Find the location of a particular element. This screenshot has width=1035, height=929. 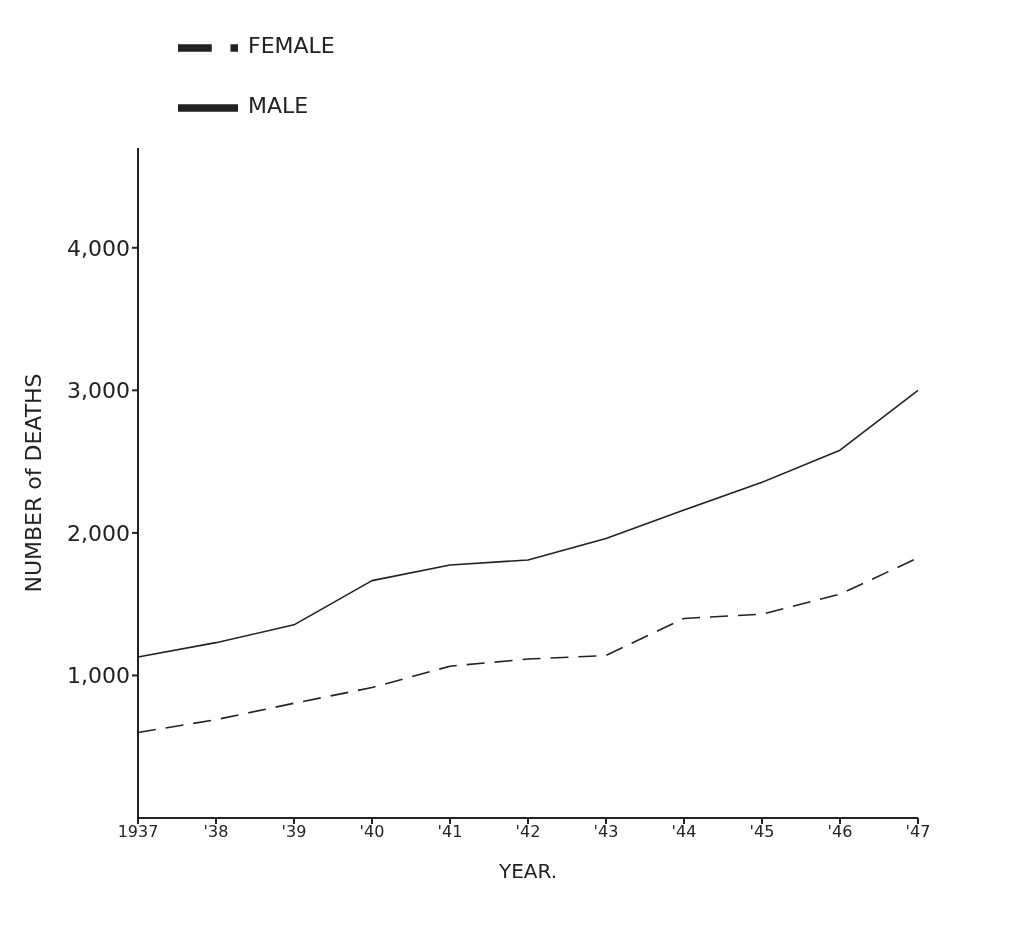

x-tick-label: '38 is located at coordinates (216, 832).